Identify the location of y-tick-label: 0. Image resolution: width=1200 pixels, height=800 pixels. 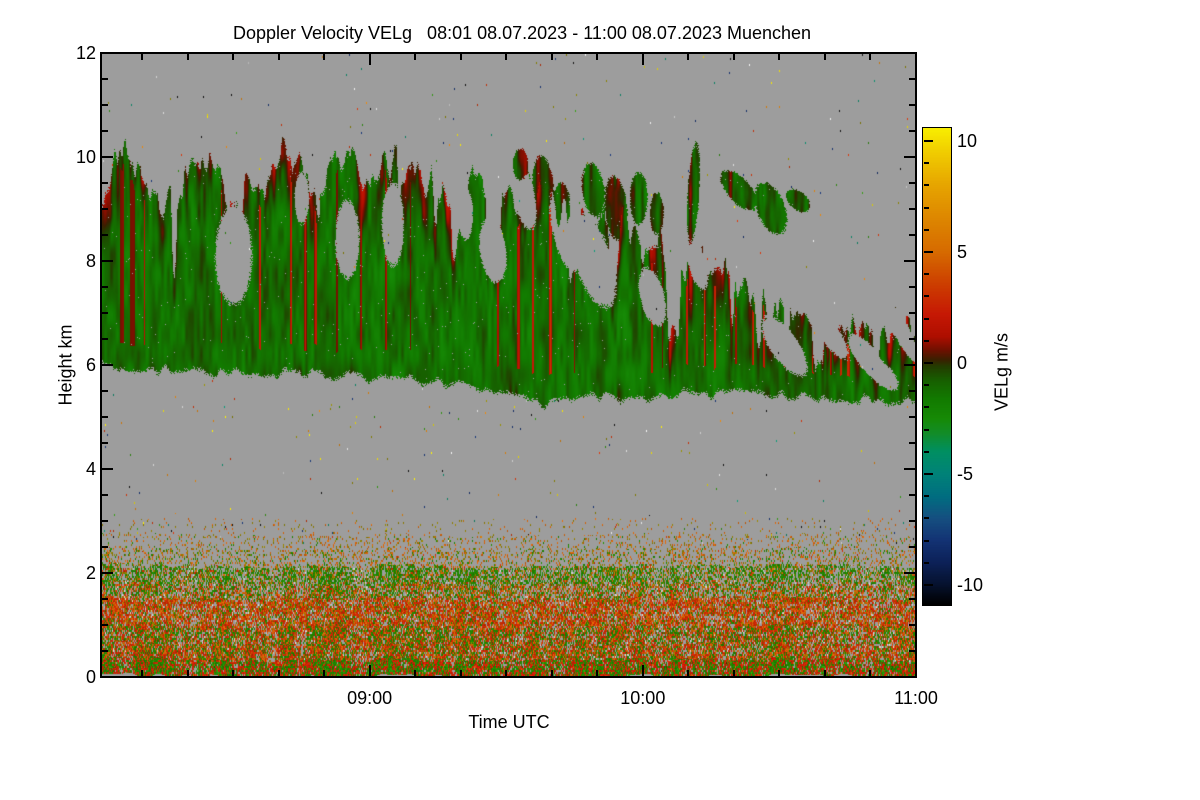
(90, 677).